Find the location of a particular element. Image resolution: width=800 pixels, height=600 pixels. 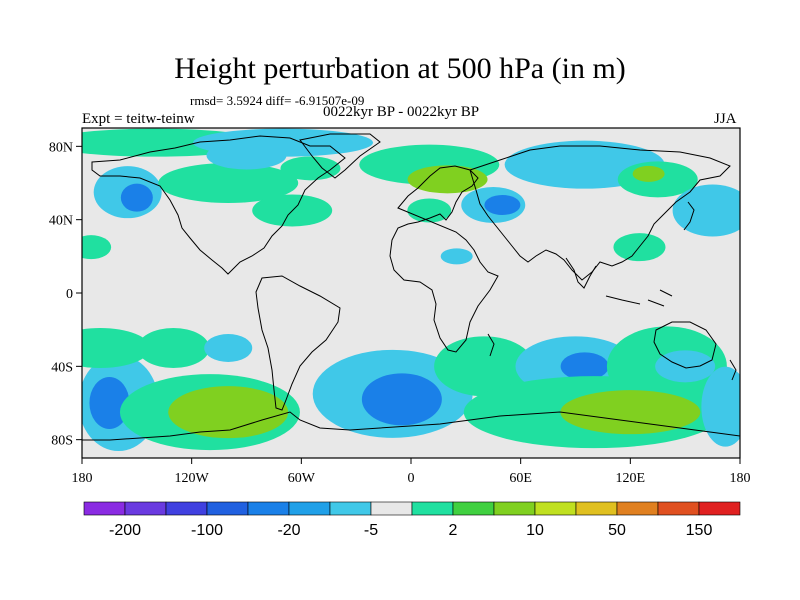

coastline-greenland is located at coordinates (340, 156).